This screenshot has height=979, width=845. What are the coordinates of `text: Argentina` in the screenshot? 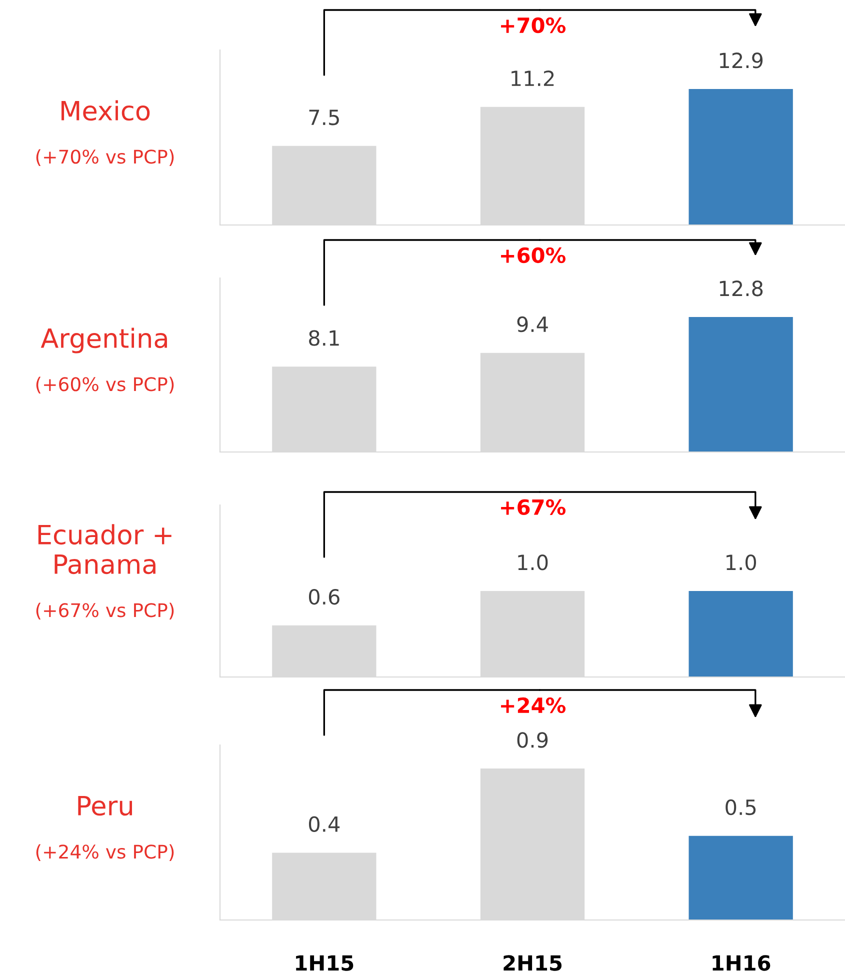 It's located at (103, 341).